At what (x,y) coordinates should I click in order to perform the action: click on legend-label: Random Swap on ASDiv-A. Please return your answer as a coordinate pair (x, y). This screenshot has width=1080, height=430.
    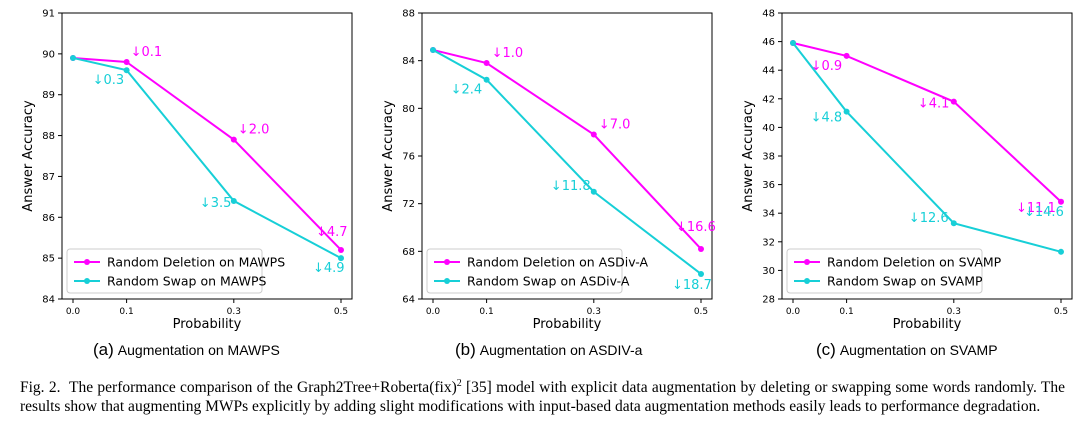
    Looking at the image, I should click on (548, 281).